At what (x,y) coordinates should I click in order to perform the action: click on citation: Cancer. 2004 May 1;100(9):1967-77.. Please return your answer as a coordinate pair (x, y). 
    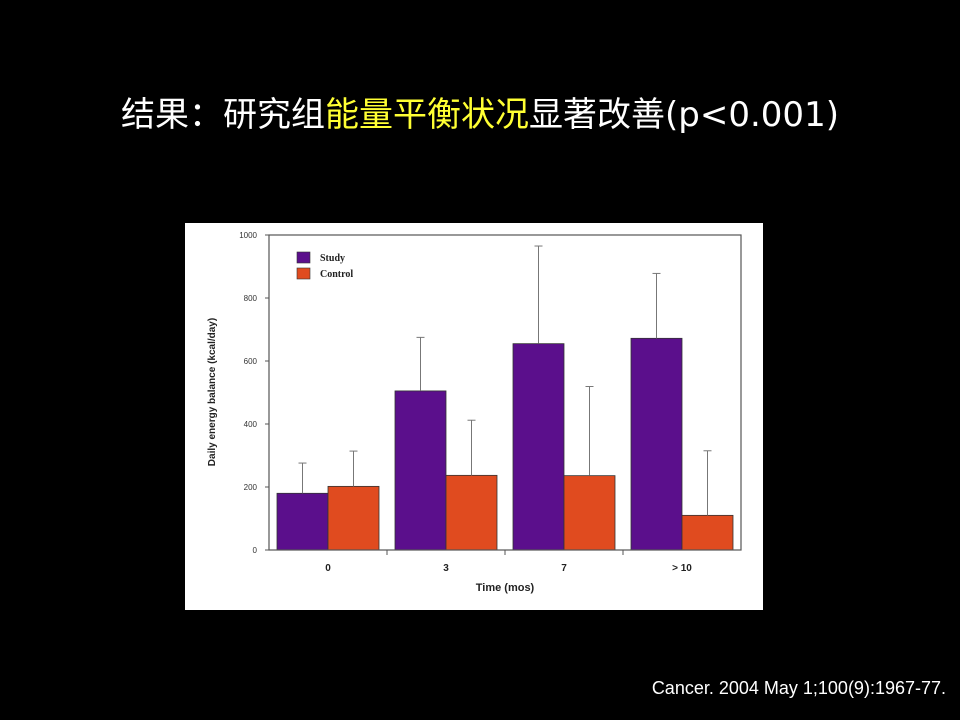
    Looking at the image, I should click on (798, 688).